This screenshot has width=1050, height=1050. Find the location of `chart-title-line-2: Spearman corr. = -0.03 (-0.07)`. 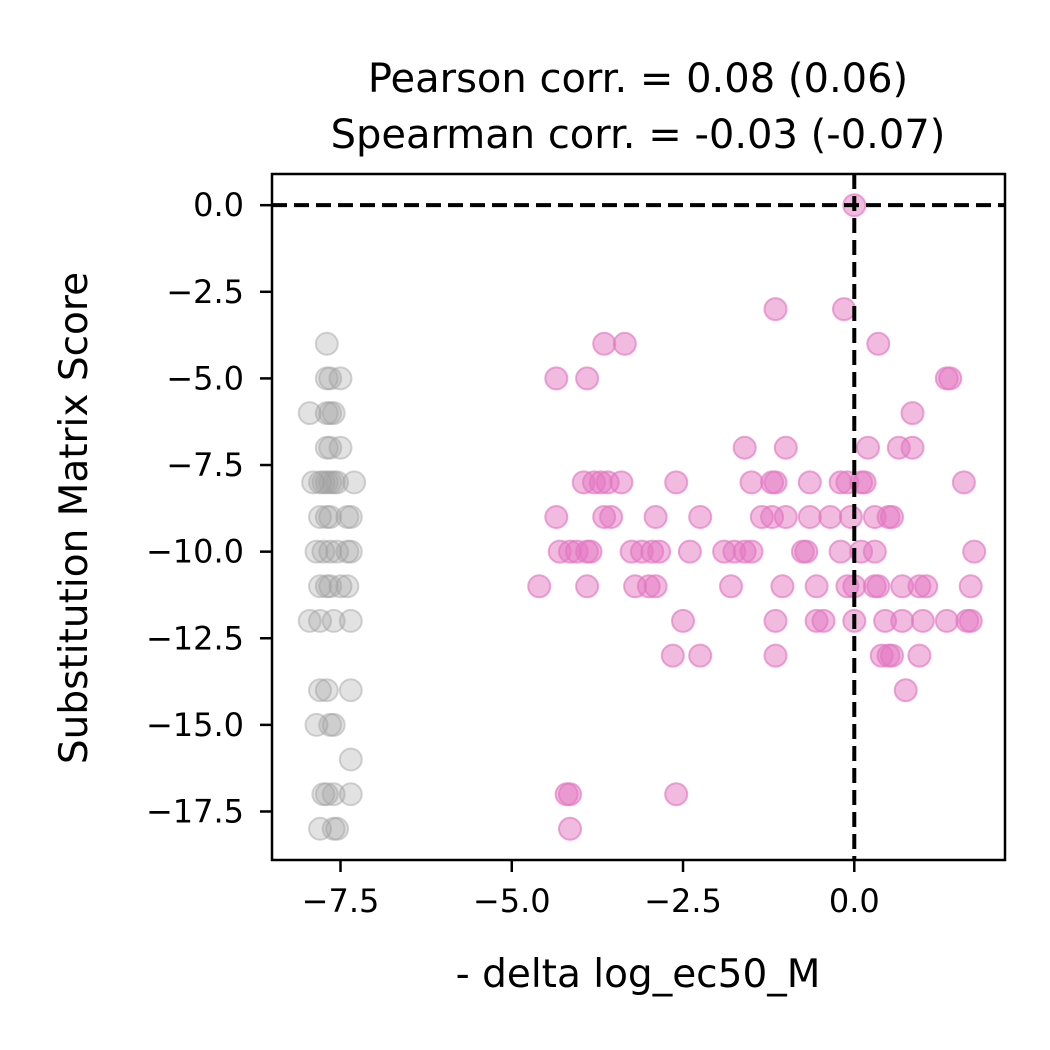

chart-title-line-2: Spearman corr. = -0.03 (-0.07) is located at coordinates (638, 135).